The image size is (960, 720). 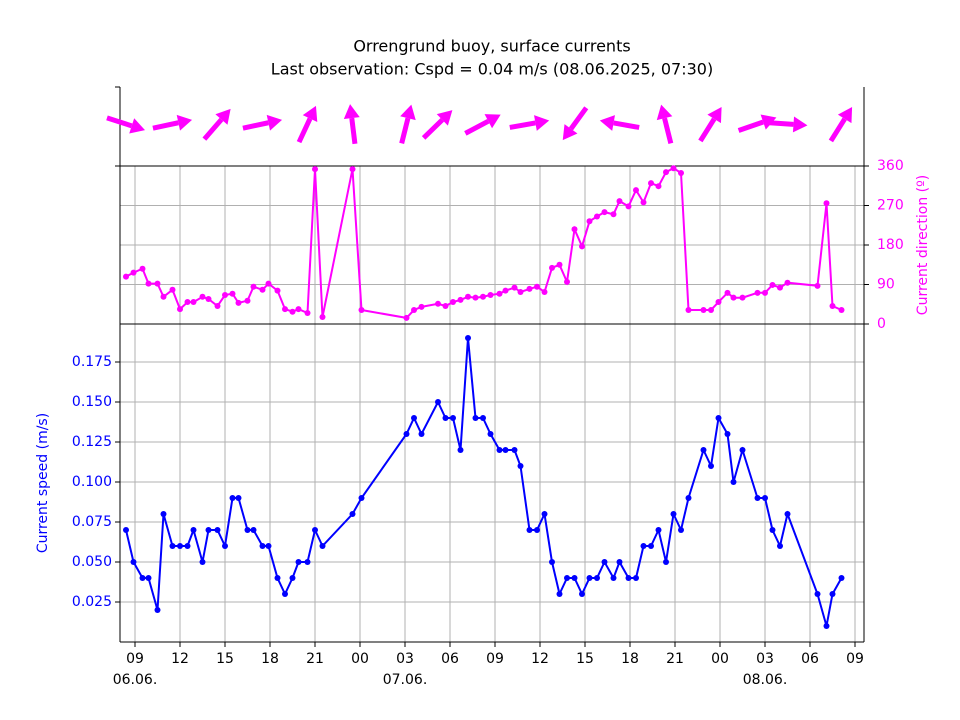 I want to click on y-tick-label: 0.150, so click(x=92, y=402).